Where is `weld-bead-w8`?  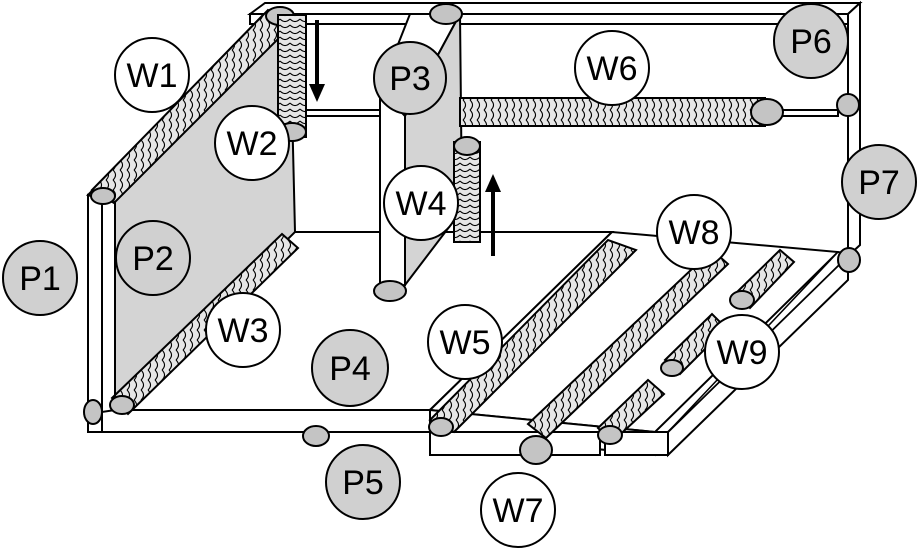
weld-bead-w8 is located at coordinates (628, 344).